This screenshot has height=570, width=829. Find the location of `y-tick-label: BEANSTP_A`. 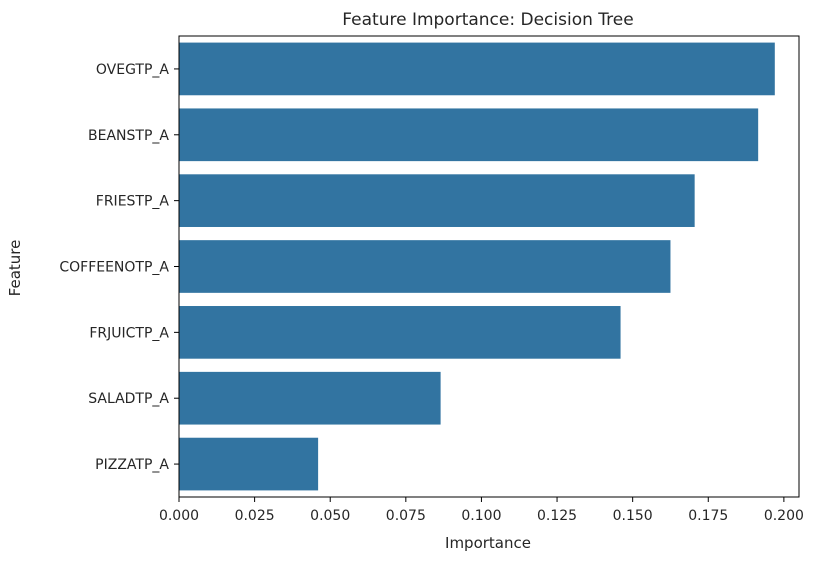

y-tick-label: BEANSTP_A is located at coordinates (128, 136).